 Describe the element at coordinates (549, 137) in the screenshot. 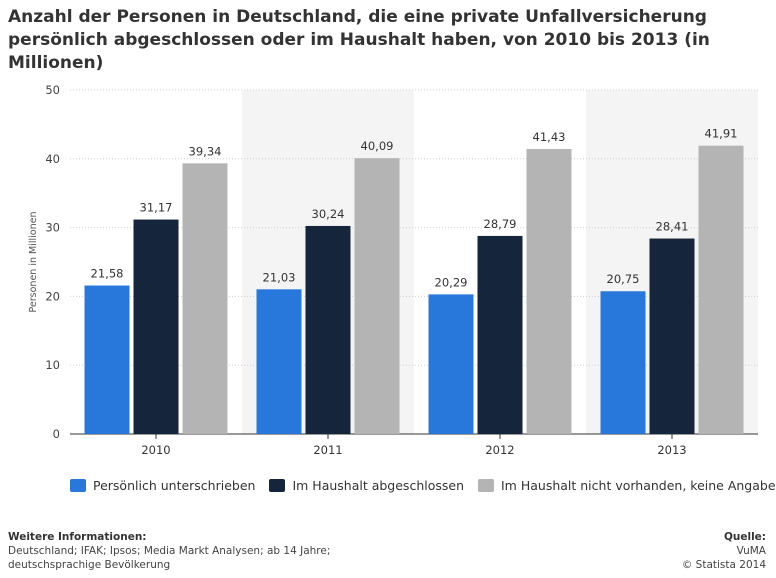

I see `data-label-2012-series-3: 41,43` at that location.